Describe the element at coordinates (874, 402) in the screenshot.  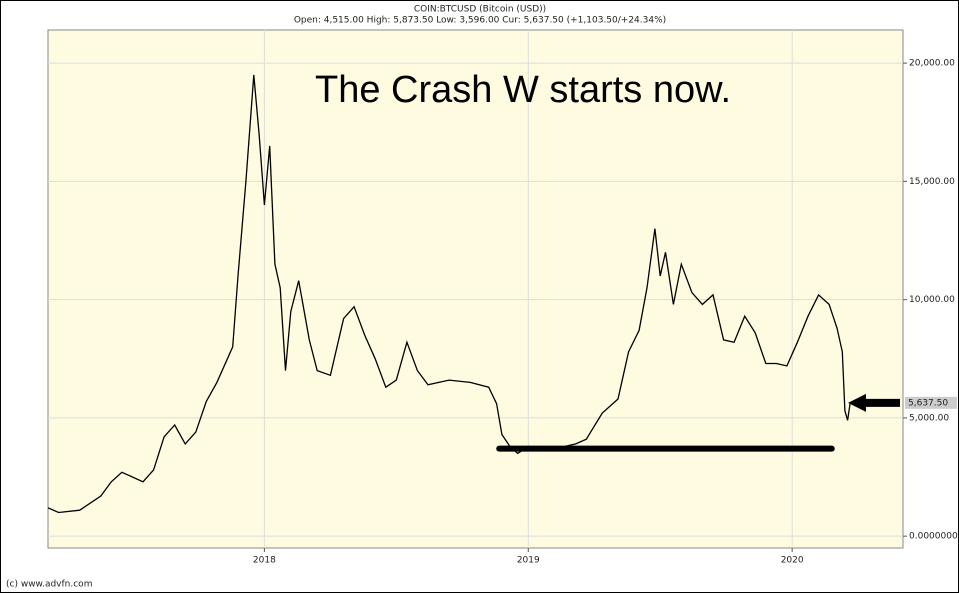
I see `current-arrow` at that location.